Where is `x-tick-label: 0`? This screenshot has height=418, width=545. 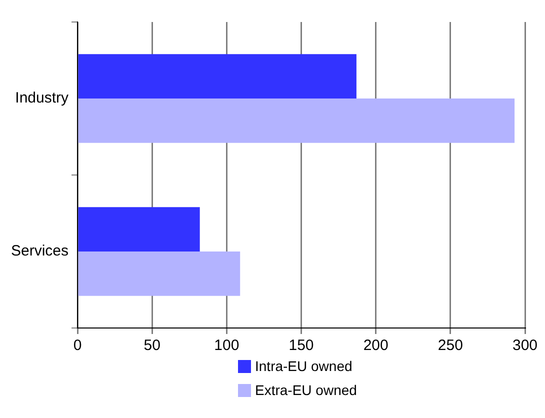 x-tick-label: 0 is located at coordinates (77, 345).